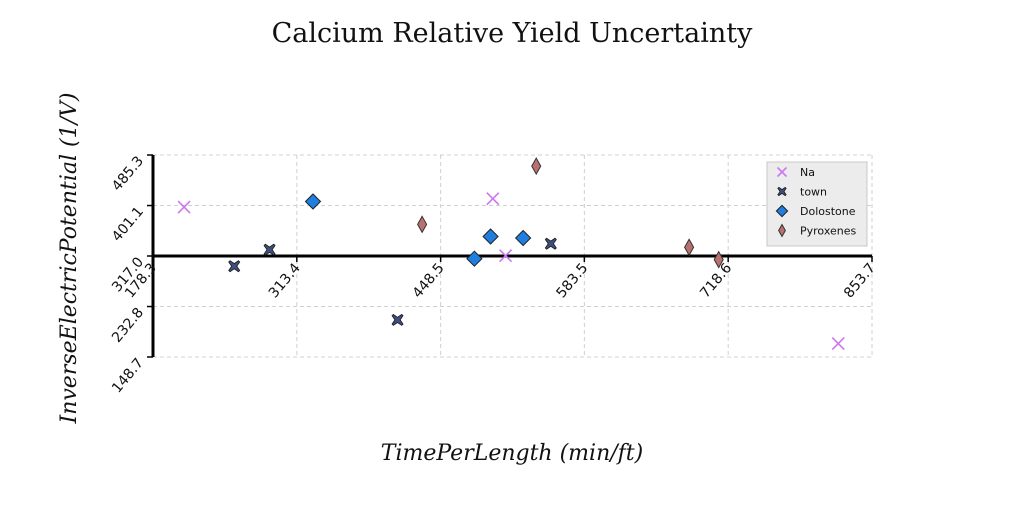 The height and width of the screenshot is (512, 1024). Describe the element at coordinates (817, 204) in the screenshot. I see `legend: Na town Dolostone Pyroxenes` at that location.